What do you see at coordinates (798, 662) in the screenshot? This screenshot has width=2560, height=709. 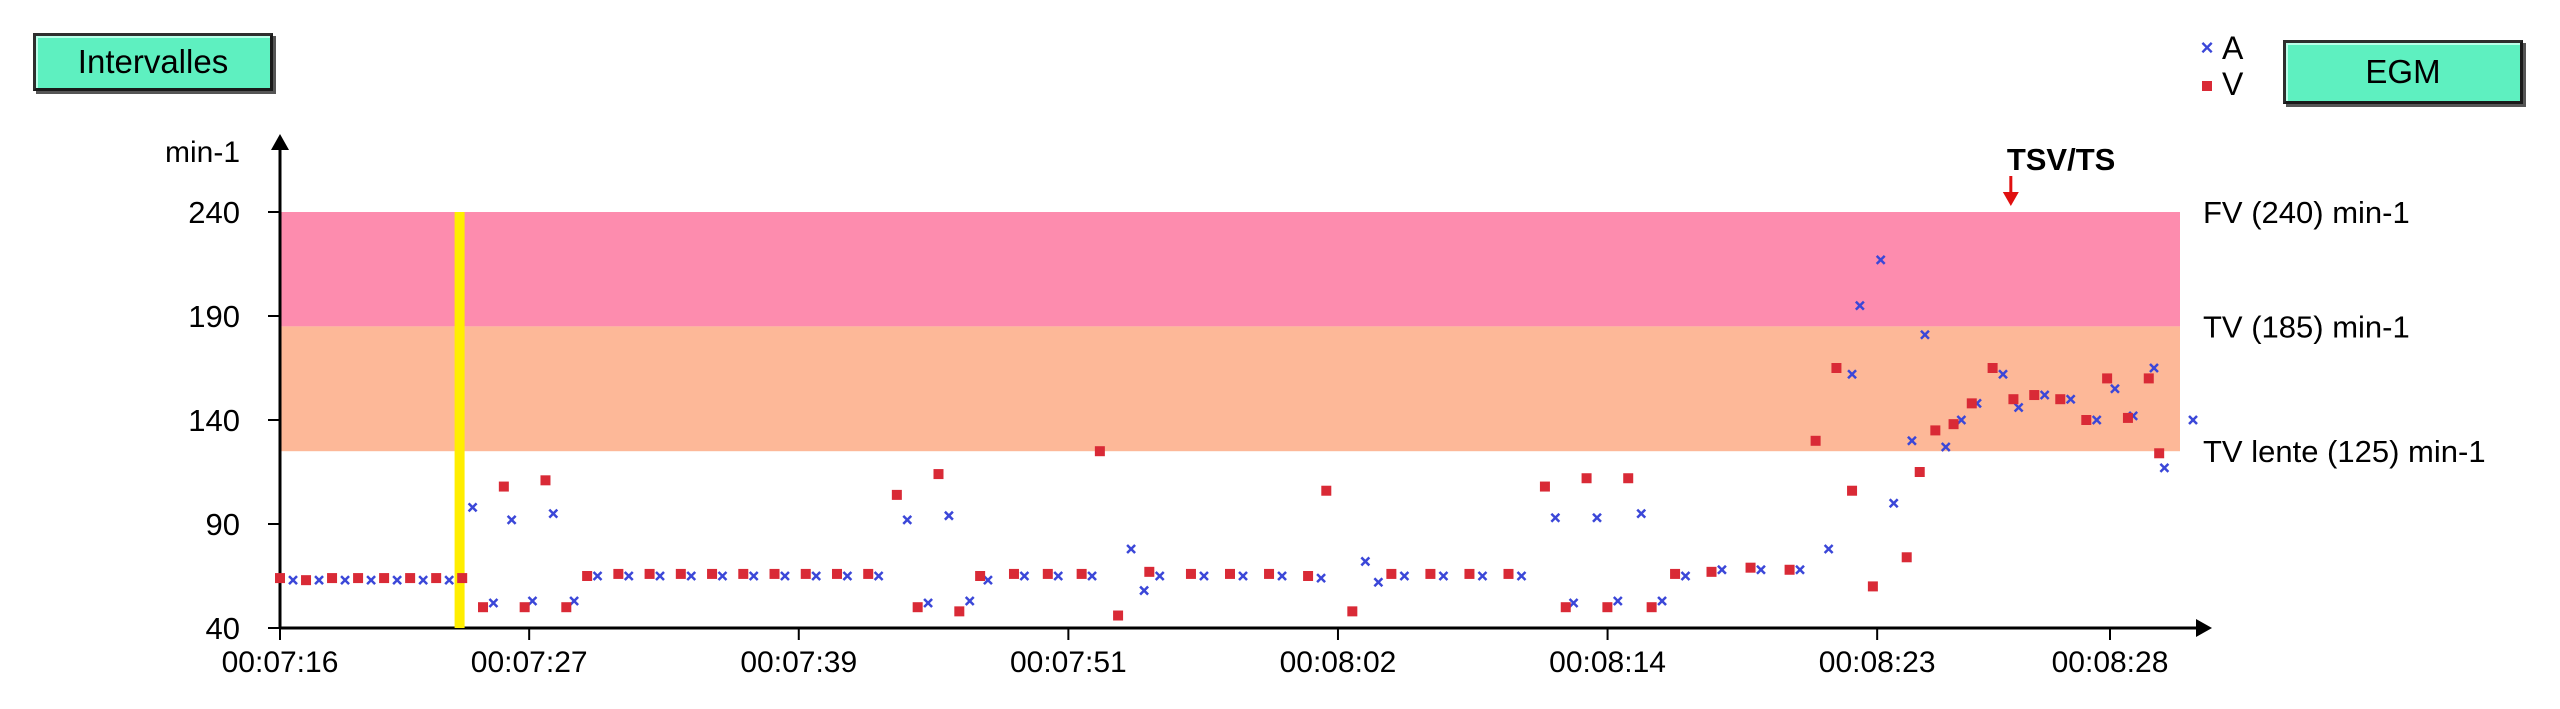 I see `x-tick-label: 00:07:39` at bounding box center [798, 662].